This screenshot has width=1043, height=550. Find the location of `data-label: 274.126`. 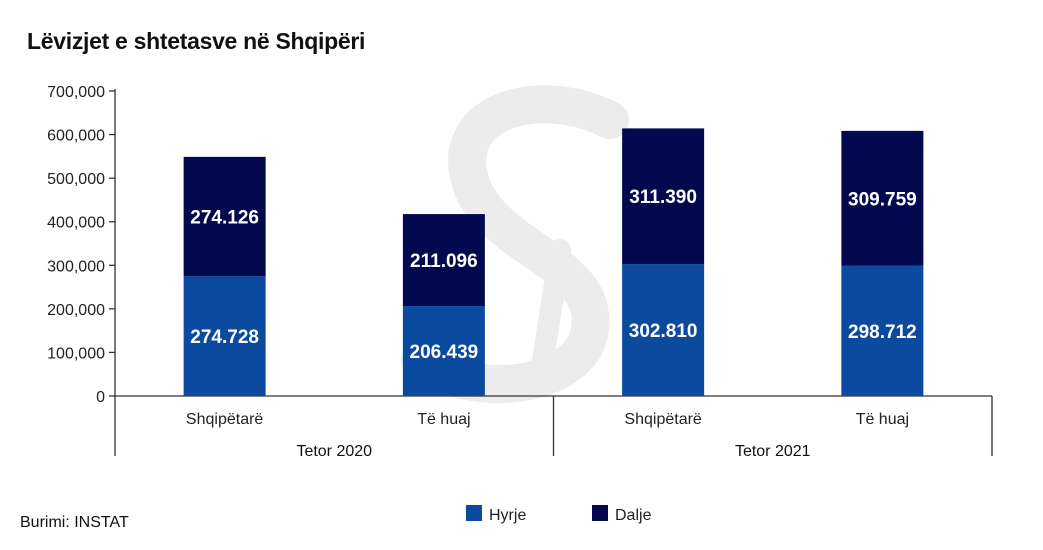

data-label: 274.126 is located at coordinates (224, 218).